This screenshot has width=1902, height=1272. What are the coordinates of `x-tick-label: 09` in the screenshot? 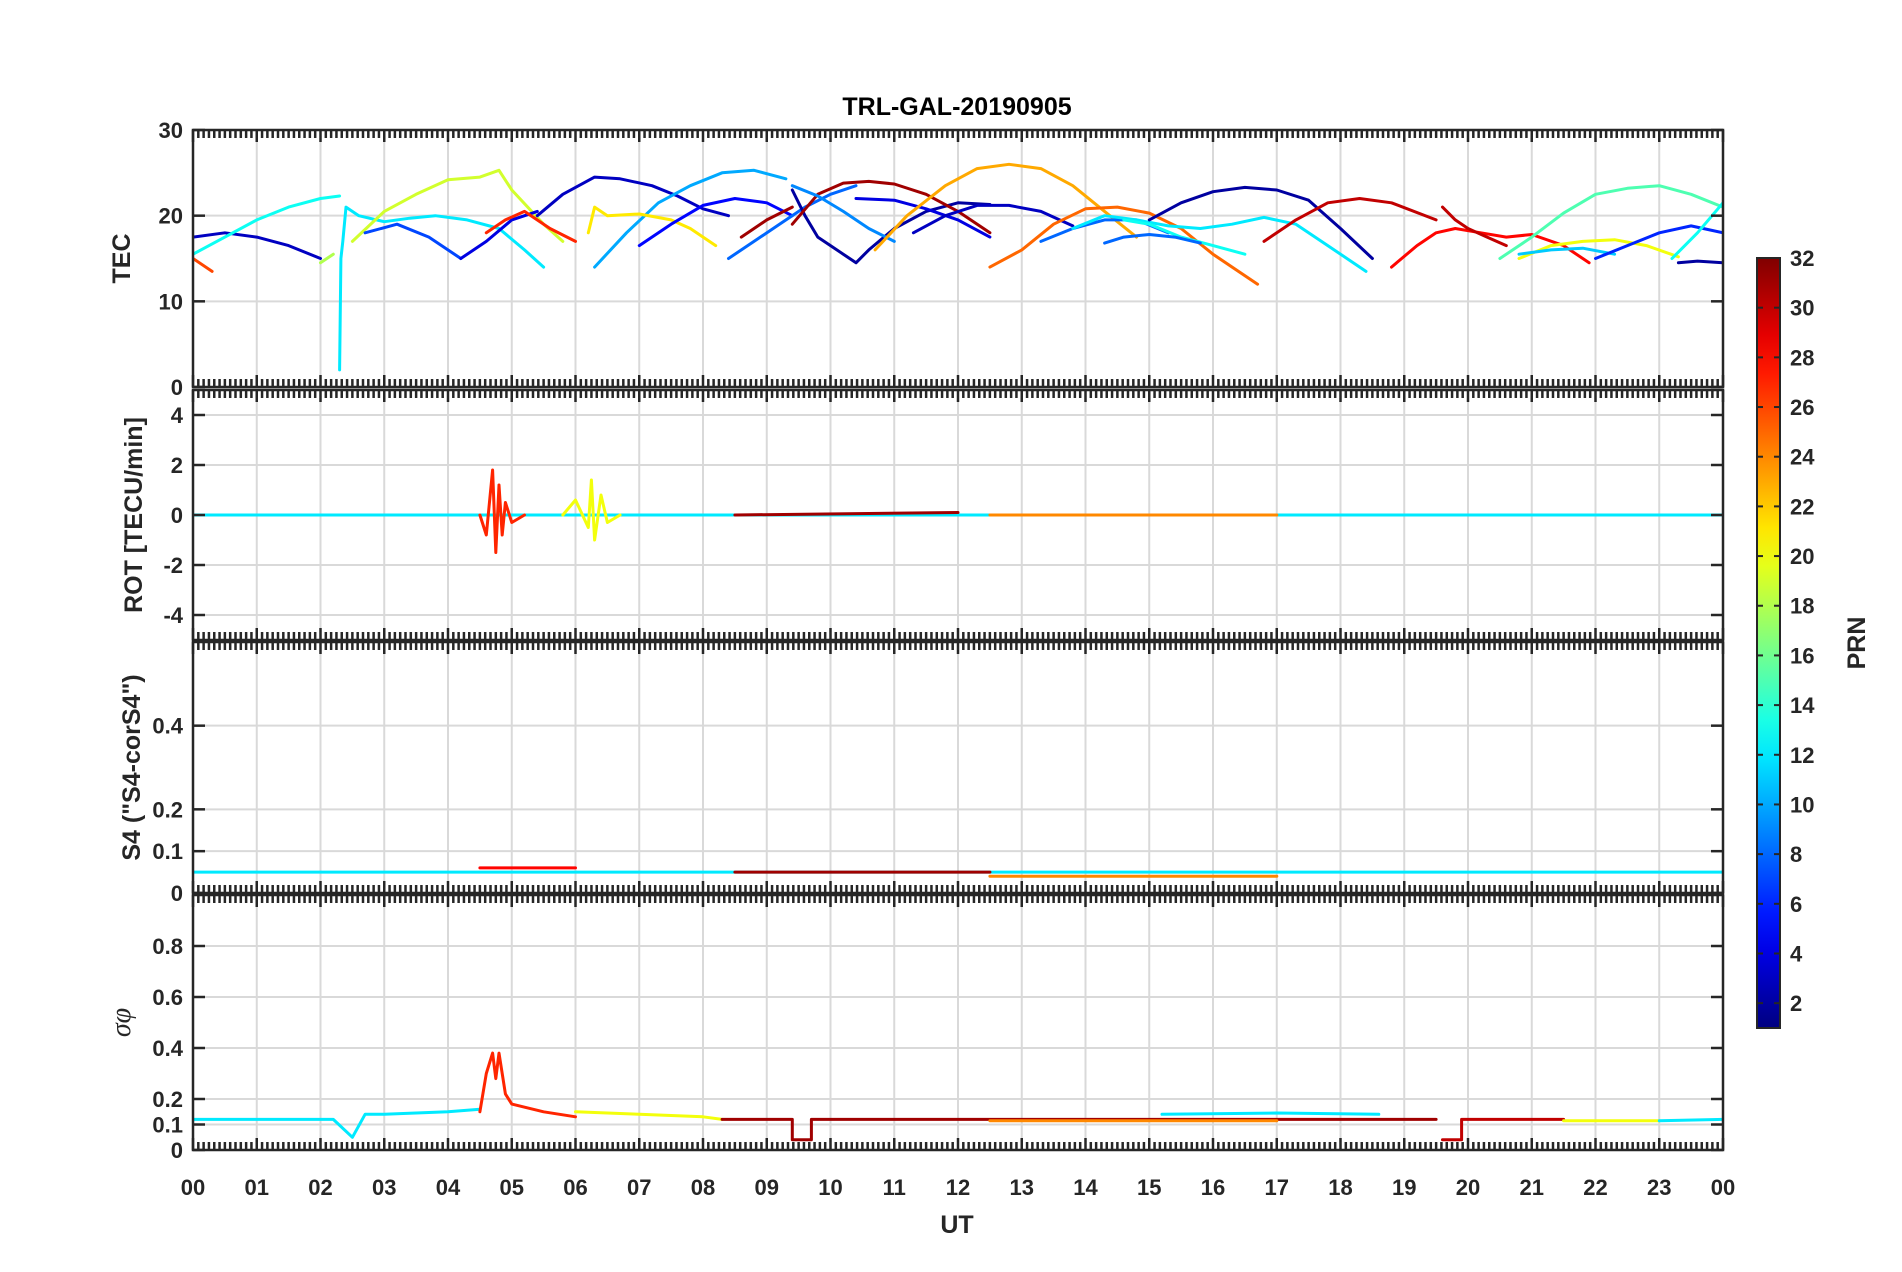 It's located at (767, 1187).